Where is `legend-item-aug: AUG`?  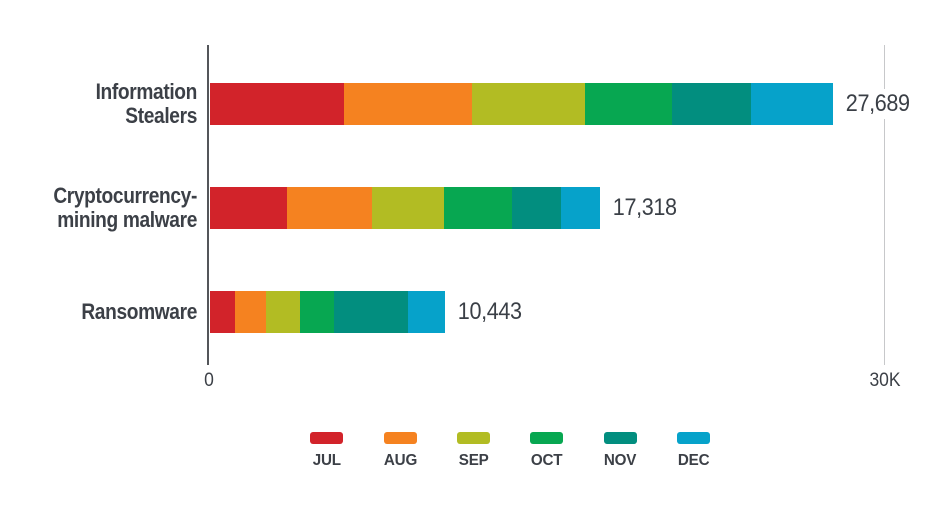 legend-item-aug: AUG is located at coordinates (400, 450).